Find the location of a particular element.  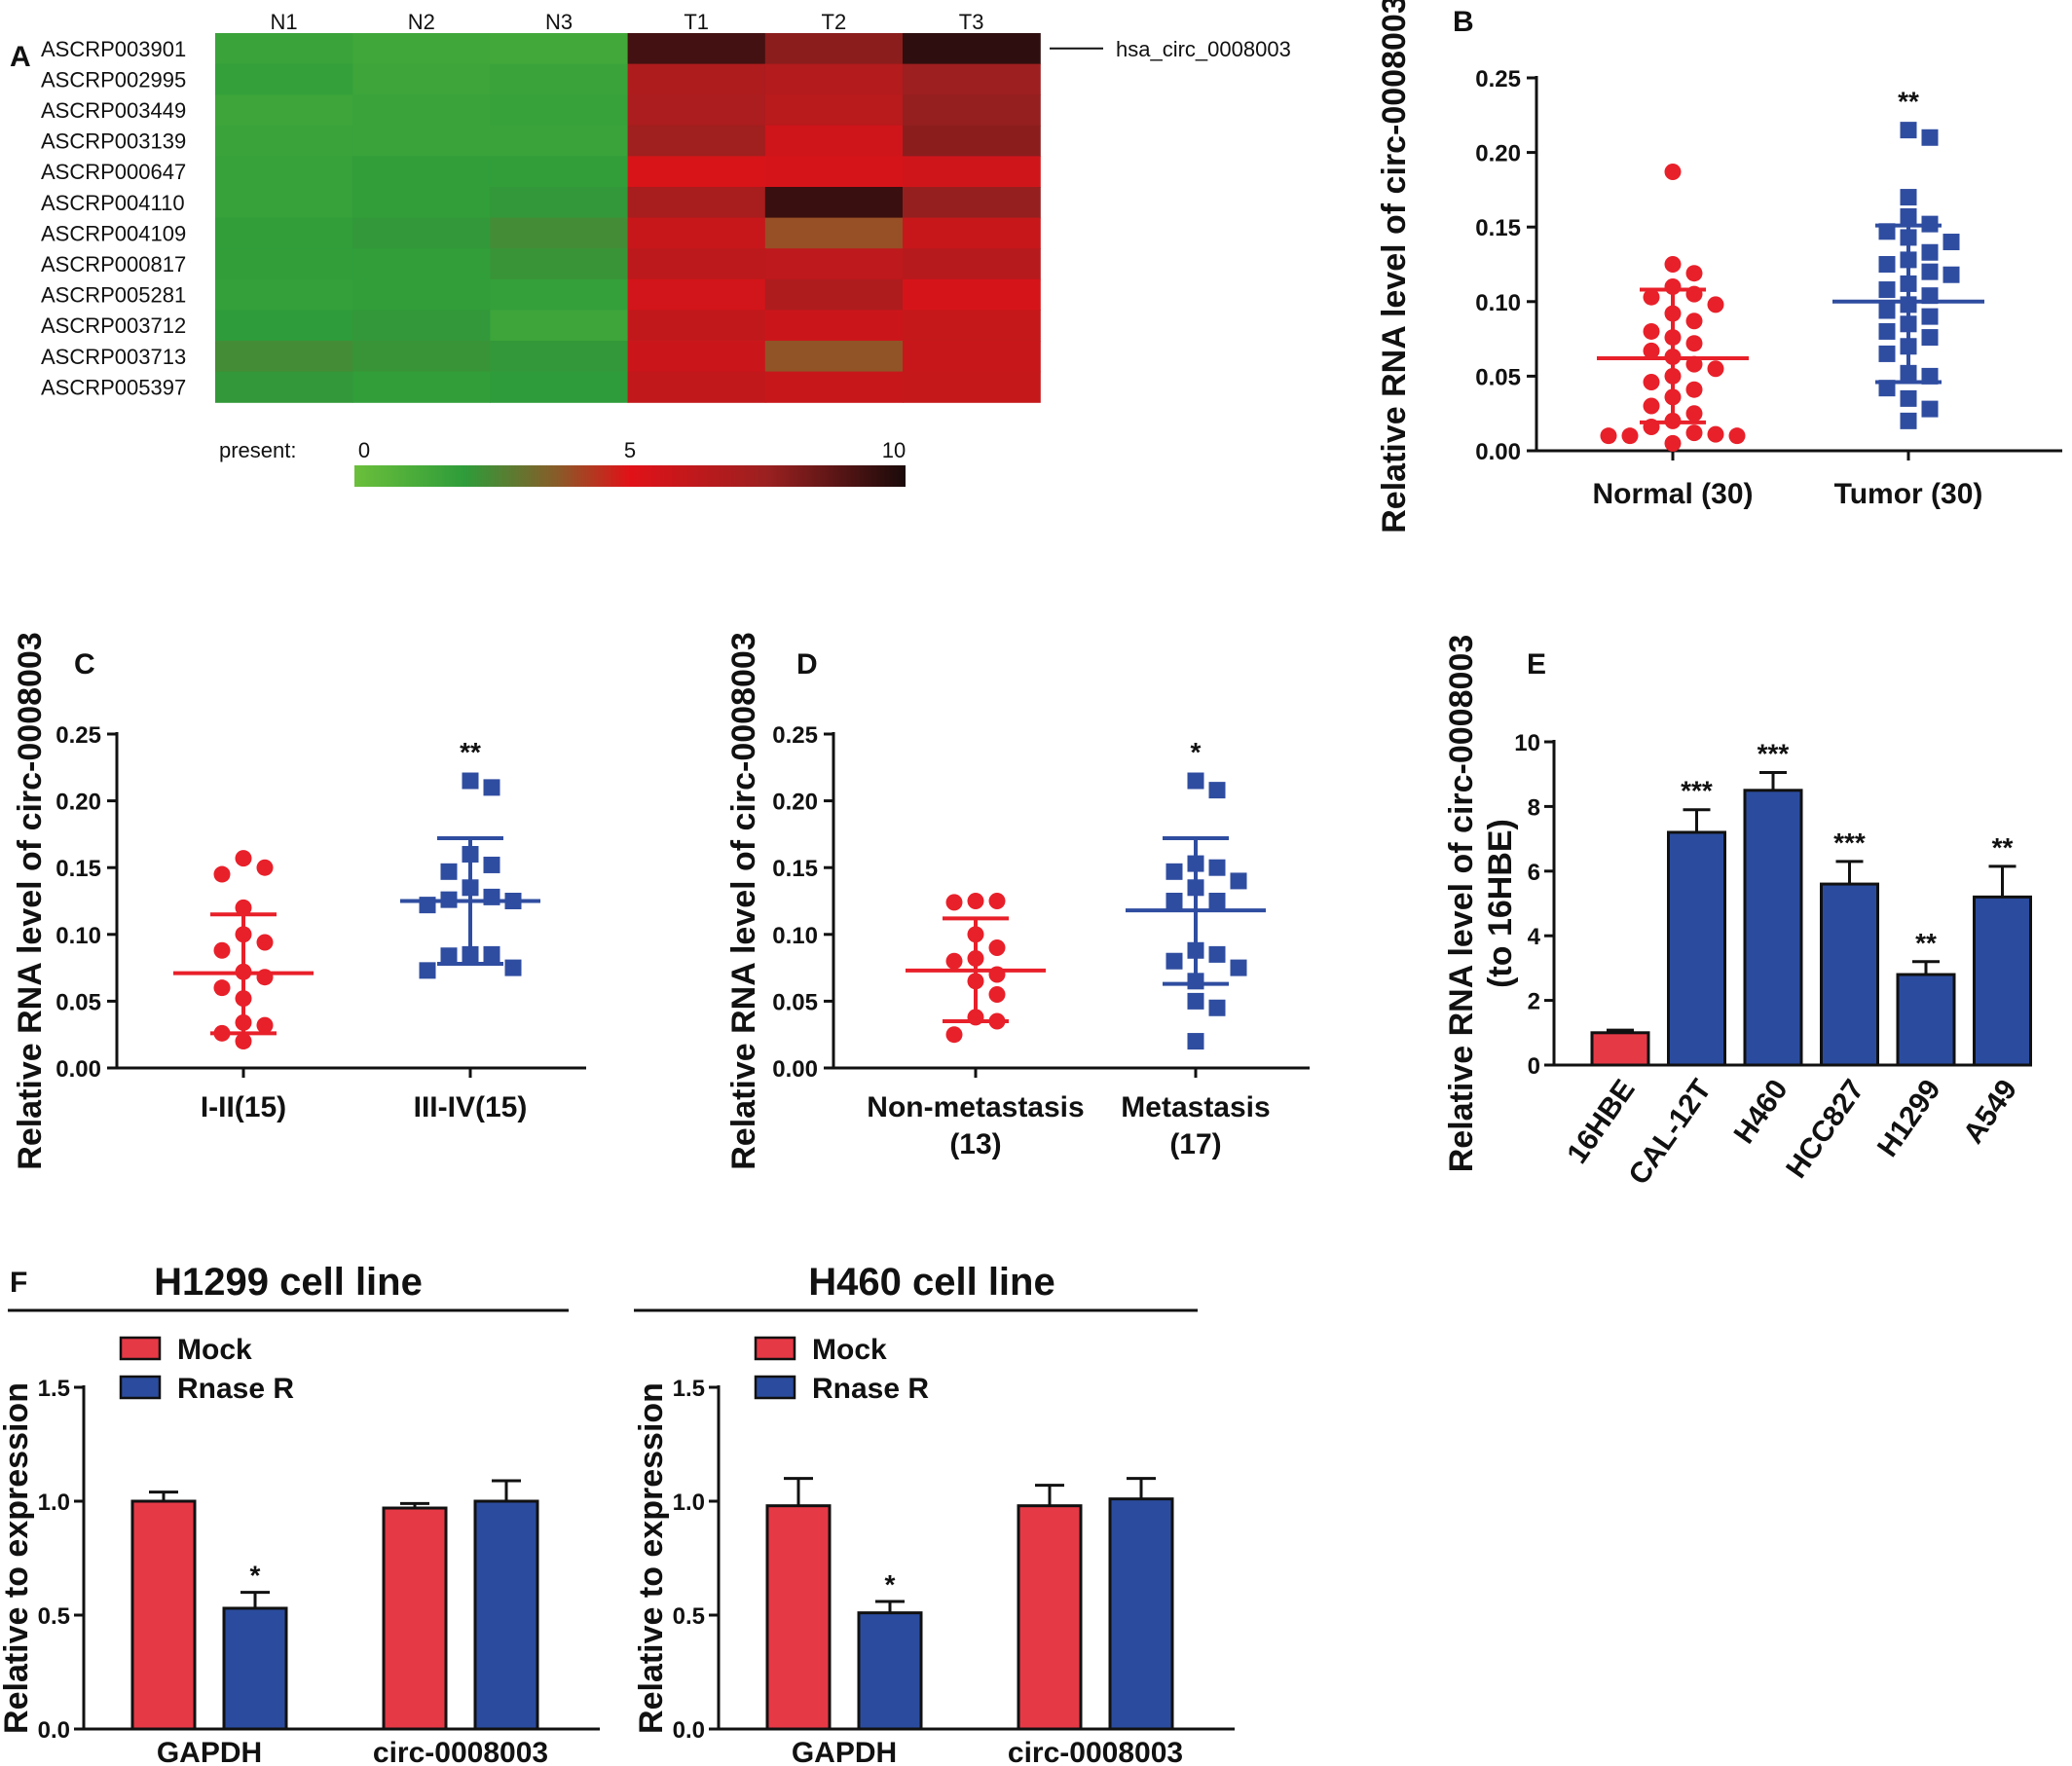

x-category-label: Non-metastasis is located at coordinates (975, 1107).